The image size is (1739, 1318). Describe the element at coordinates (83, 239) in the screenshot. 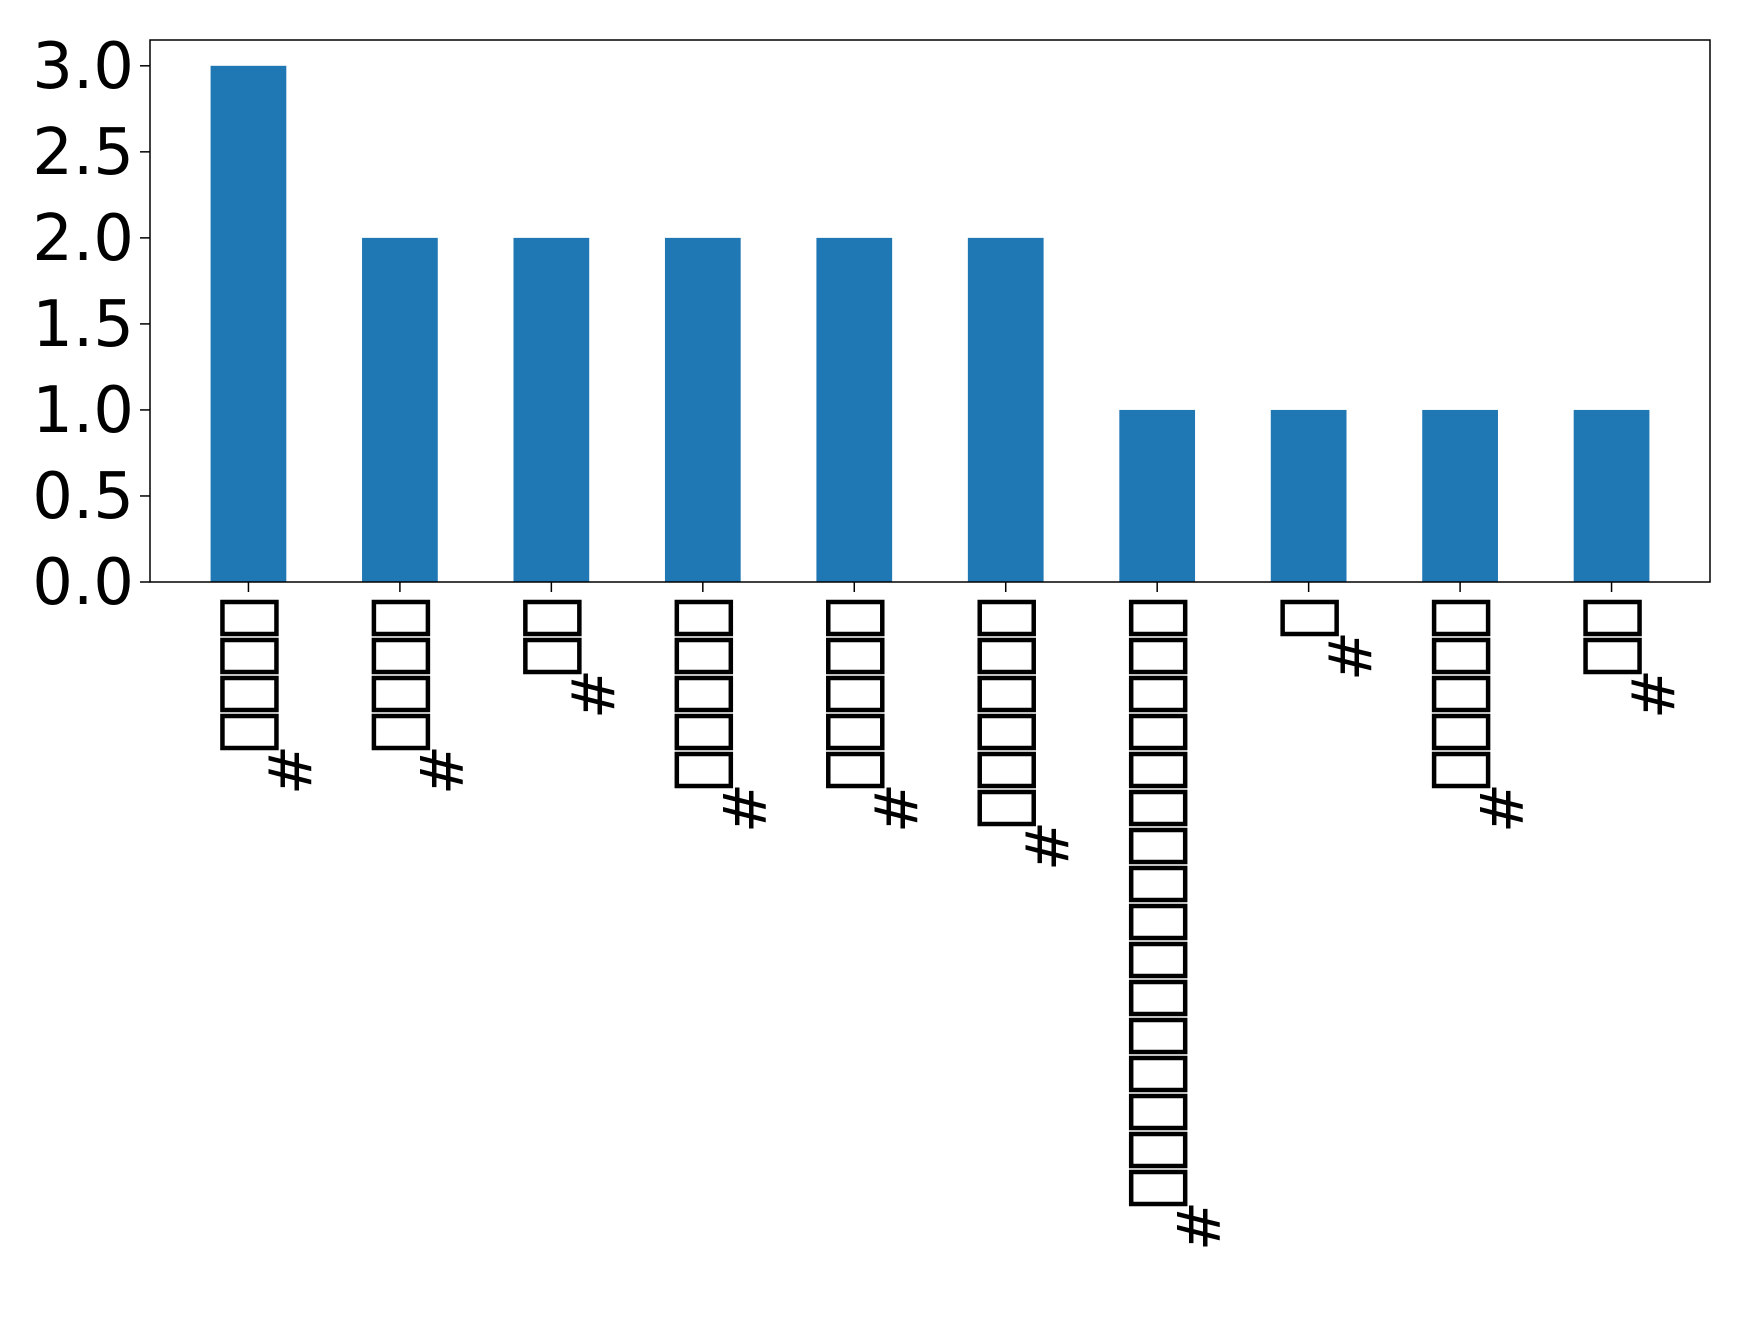

I see `y-tick-label-4: 2.0` at that location.